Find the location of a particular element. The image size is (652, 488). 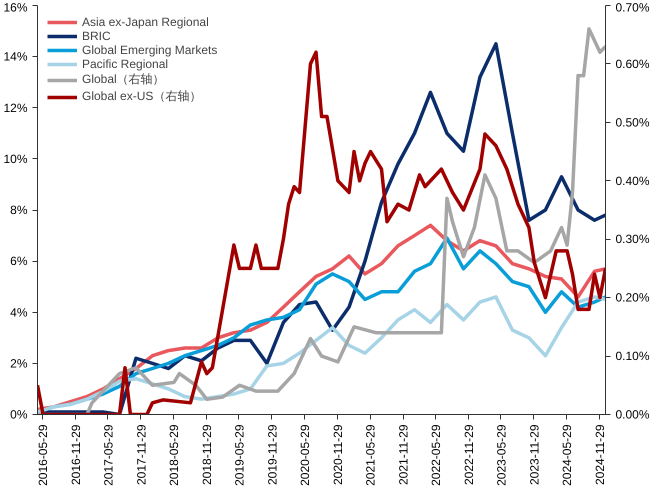

x-tick-label: 2021-11-29 is located at coordinates (403, 454).